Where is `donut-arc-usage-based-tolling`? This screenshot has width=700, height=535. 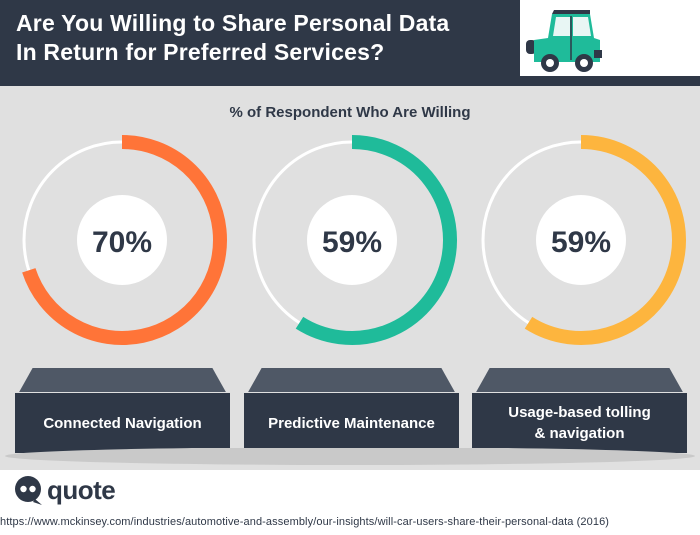
donut-arc-usage-based-tolling is located at coordinates (605, 240).